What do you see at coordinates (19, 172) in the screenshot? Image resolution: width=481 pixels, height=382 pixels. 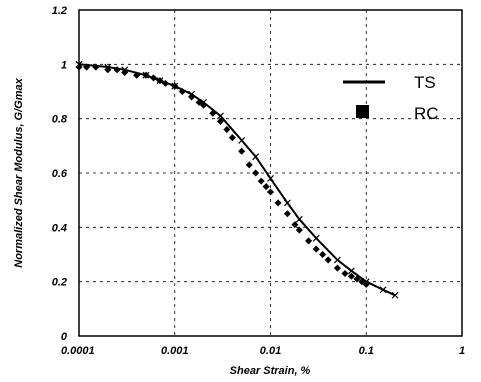 I see `y-axis-label: Normalized Shear Modulus, G/Gmax` at bounding box center [19, 172].